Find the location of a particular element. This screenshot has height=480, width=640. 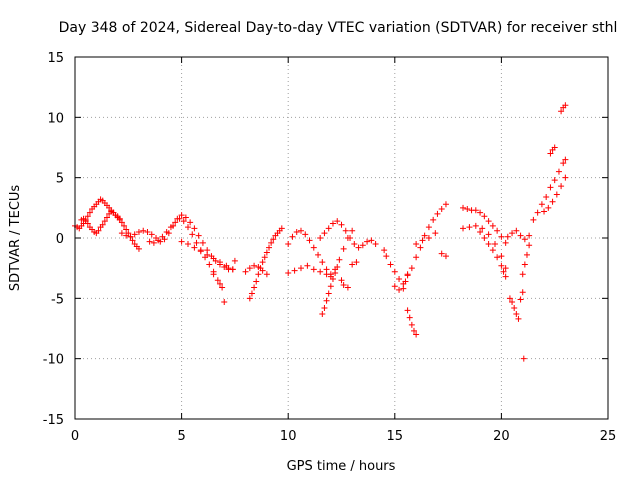

y-tick-label: 15 is located at coordinates (55, 58).